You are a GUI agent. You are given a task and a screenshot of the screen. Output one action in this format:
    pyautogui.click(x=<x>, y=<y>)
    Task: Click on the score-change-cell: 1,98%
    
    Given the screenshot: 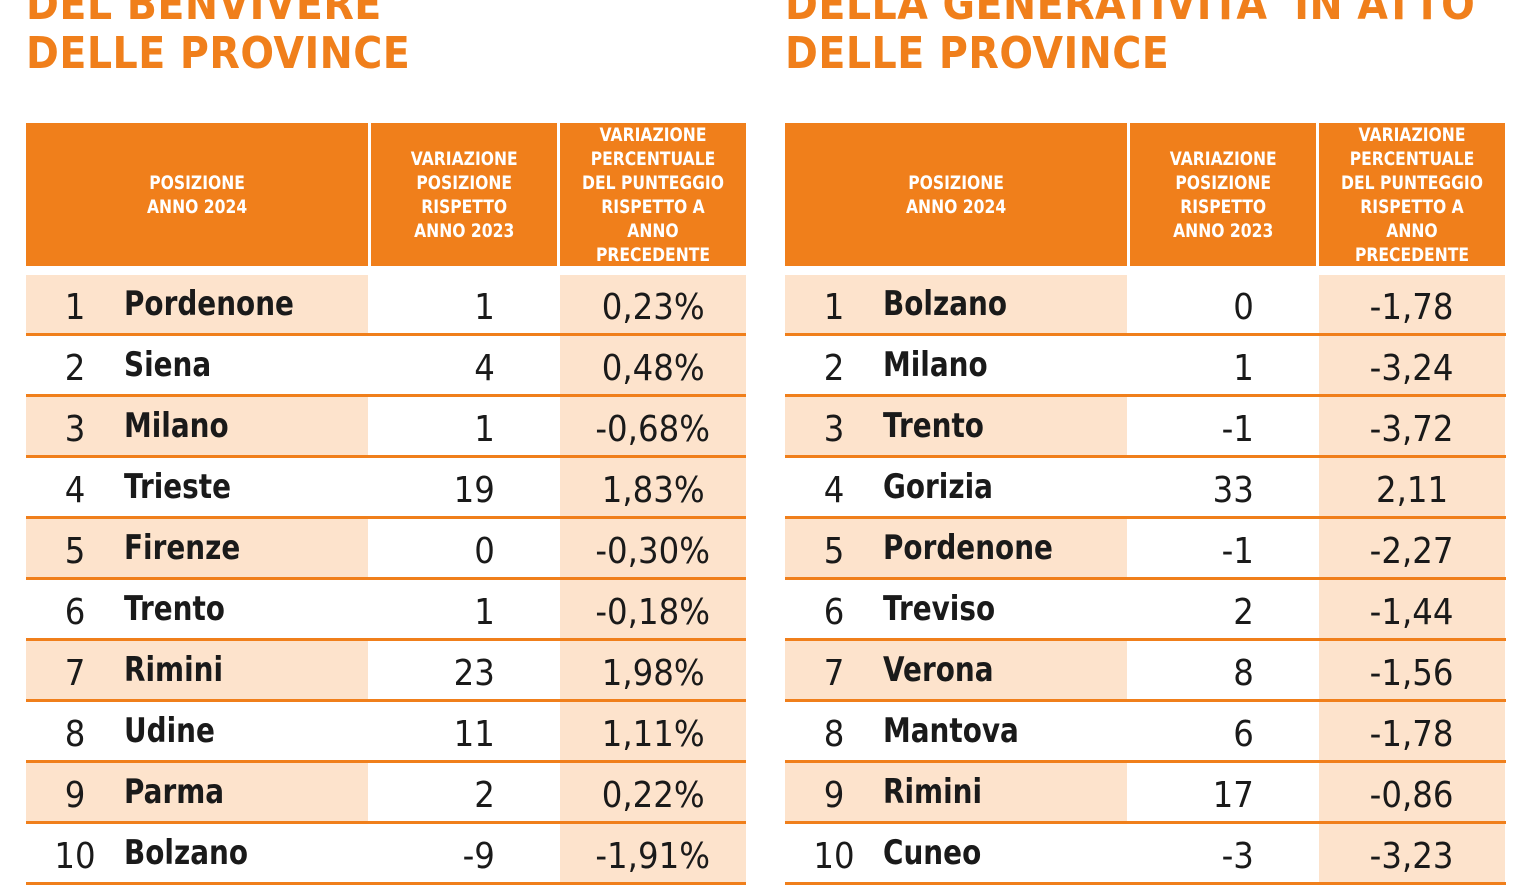 What is the action you would take?
    pyautogui.click(x=653, y=670)
    